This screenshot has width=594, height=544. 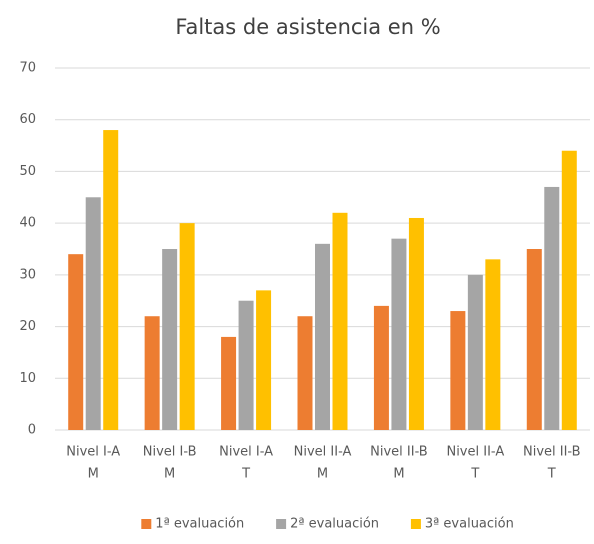 I want to click on legend-label: 2ª evaluación, so click(x=334, y=524).